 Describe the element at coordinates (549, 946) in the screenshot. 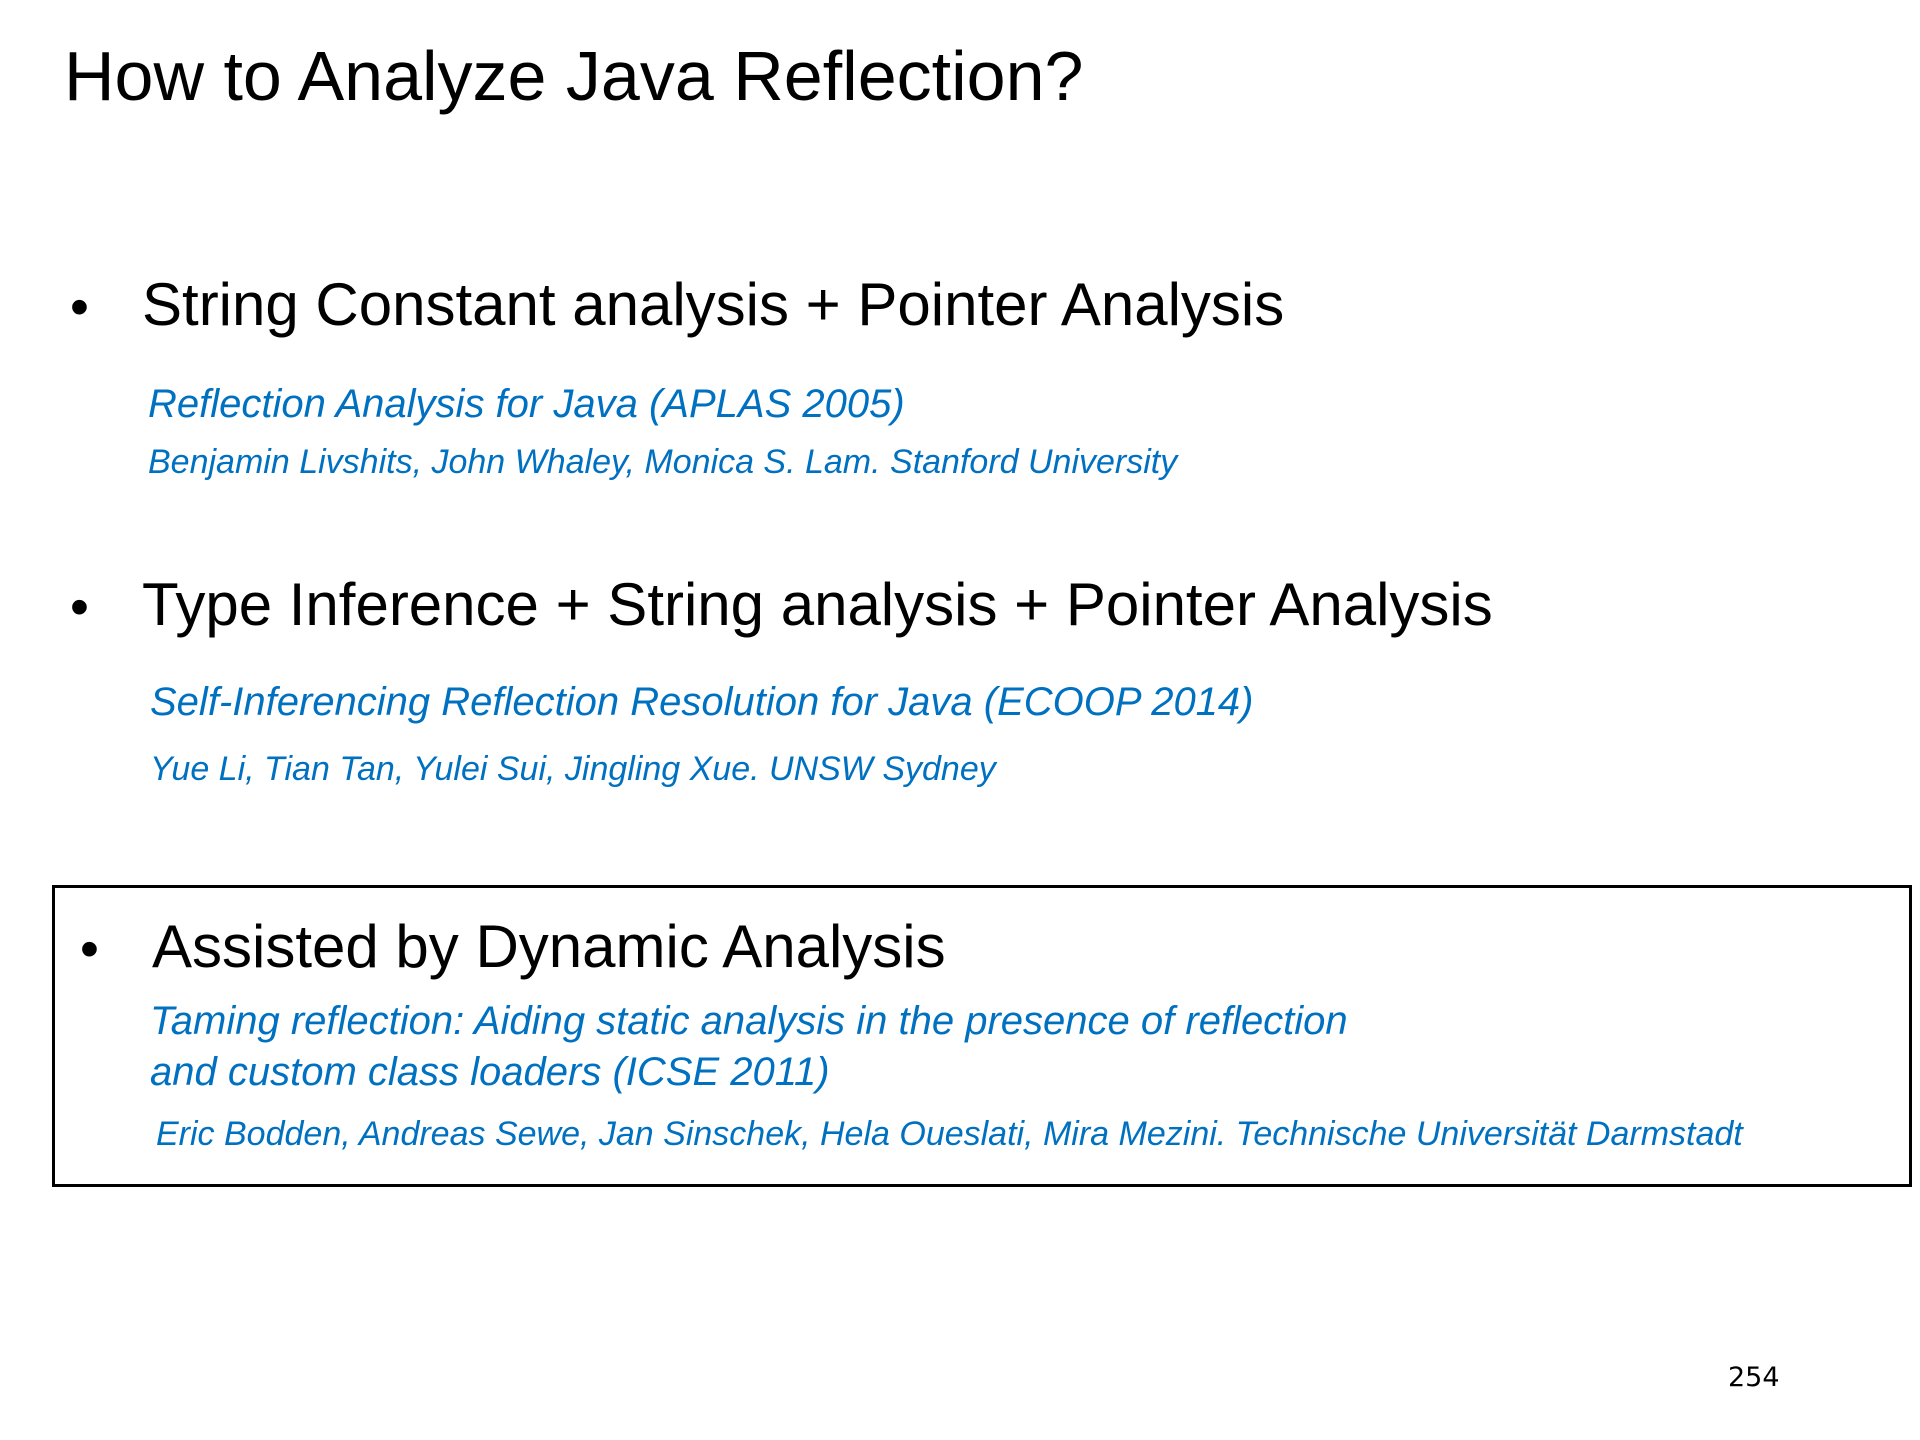

I see `bullet-heading: Assisted by Dynamic Analysis` at that location.